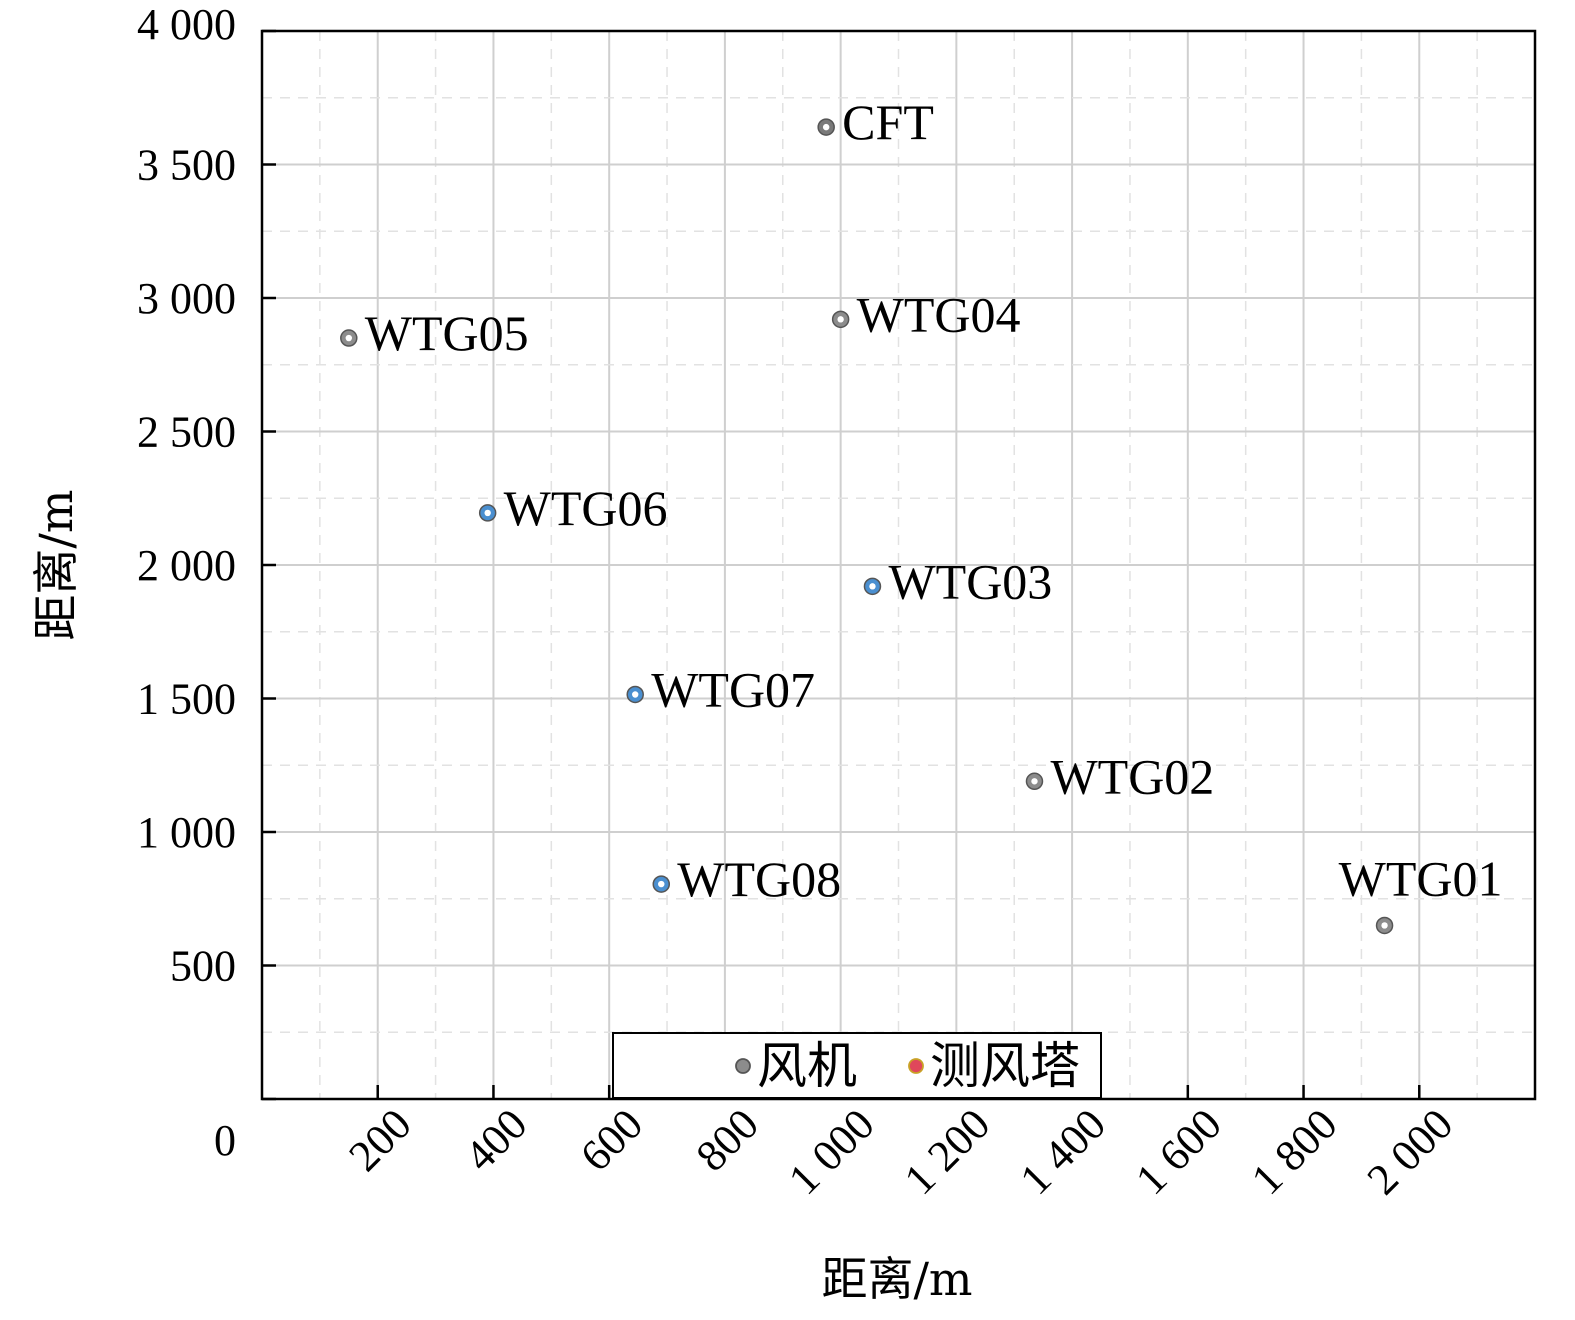 This screenshot has width=1575, height=1320. What do you see at coordinates (186, 24) in the screenshot?
I see `y-tick-label: 4 000` at bounding box center [186, 24].